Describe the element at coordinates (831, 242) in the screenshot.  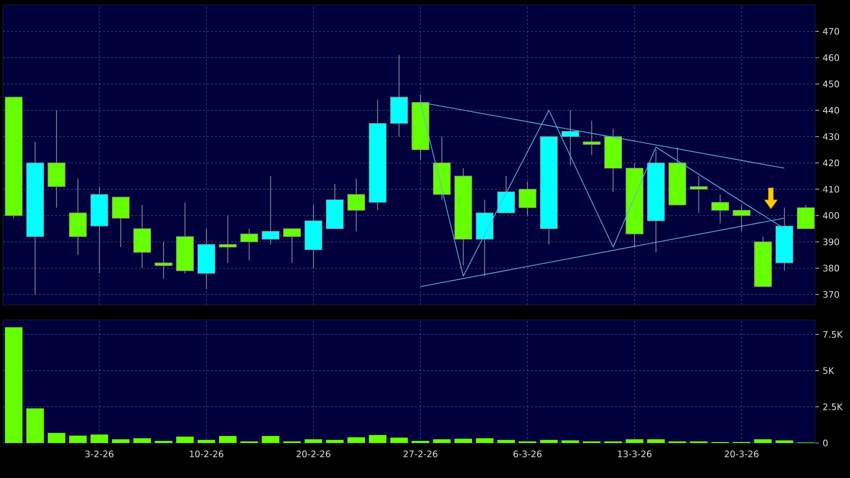
I see `y-tick-label: 390` at that location.